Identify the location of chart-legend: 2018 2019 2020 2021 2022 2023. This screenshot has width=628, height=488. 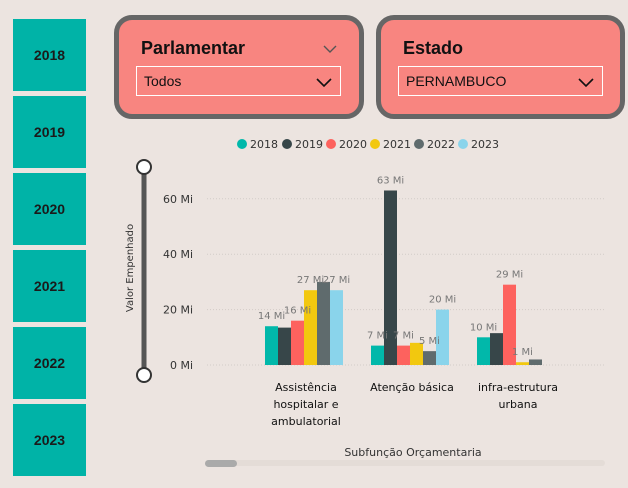
(368, 144).